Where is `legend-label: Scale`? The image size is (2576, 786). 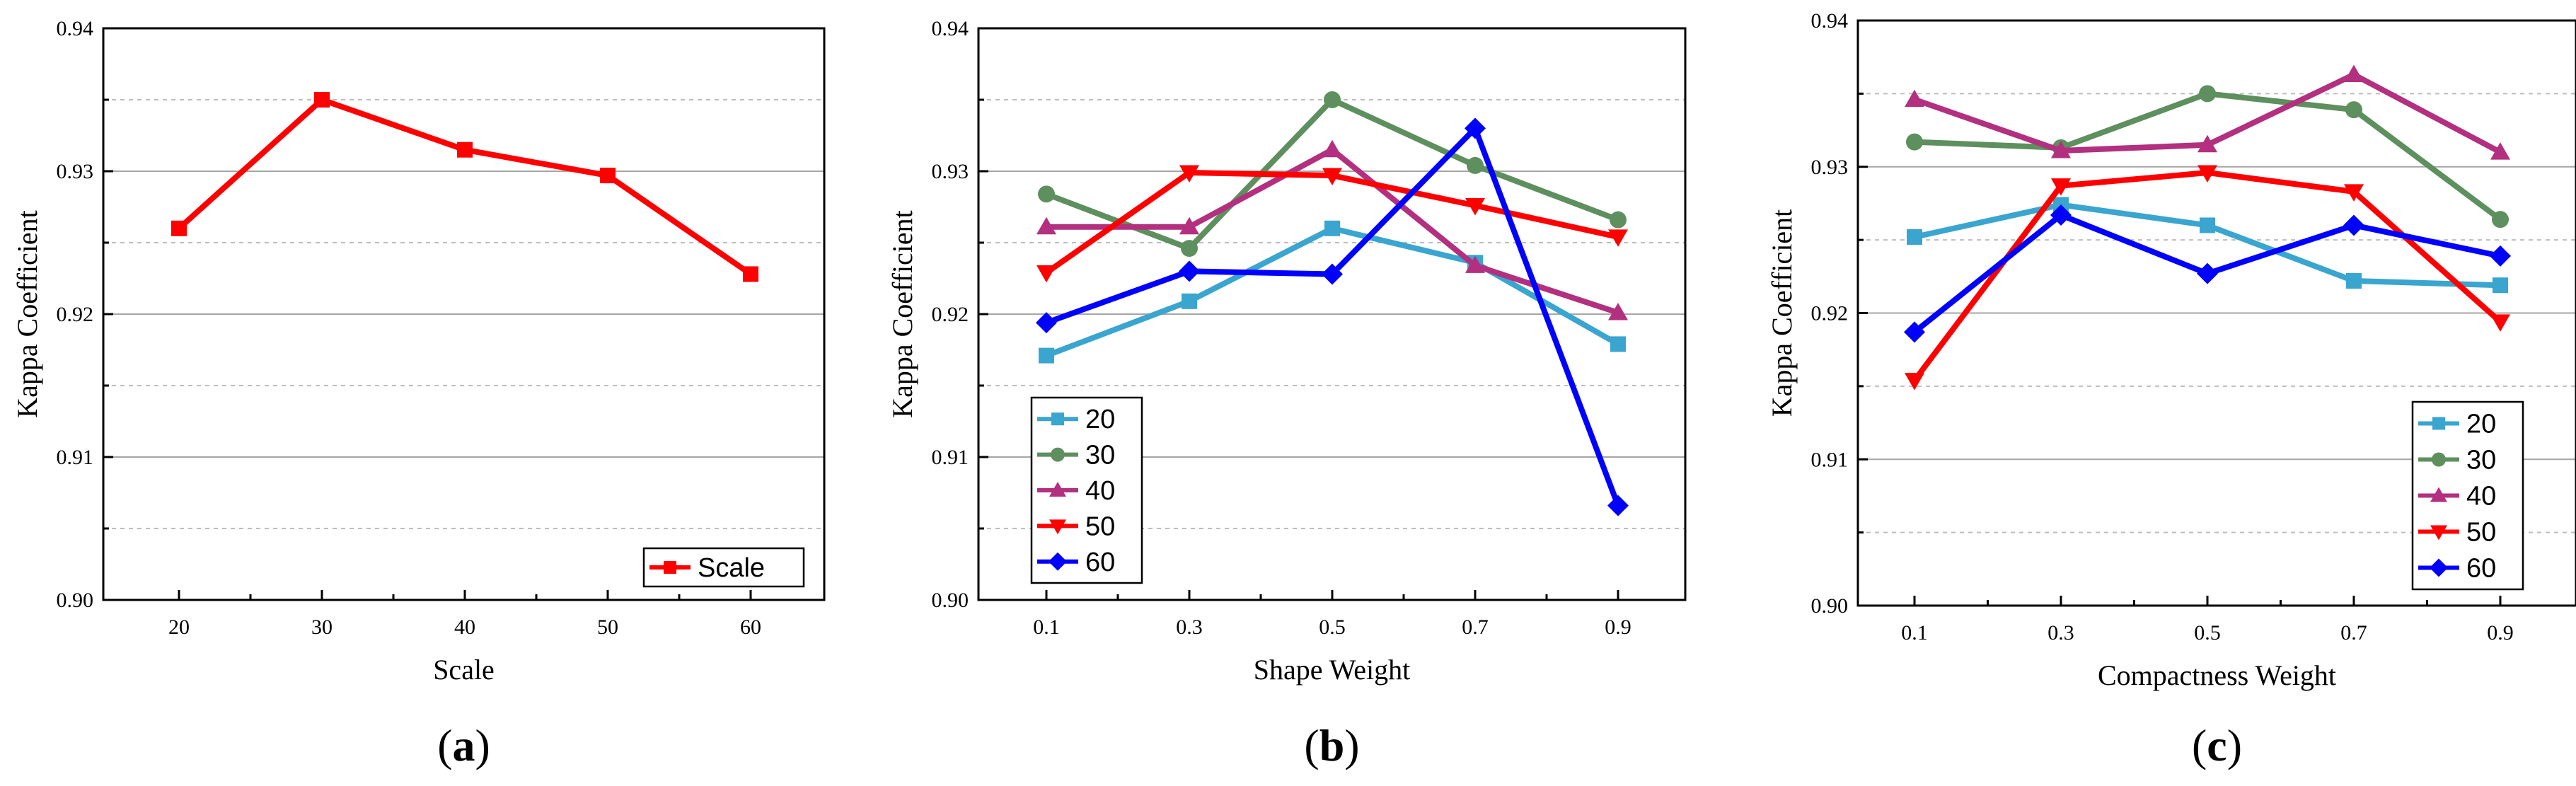
legend-label: Scale is located at coordinates (731, 568).